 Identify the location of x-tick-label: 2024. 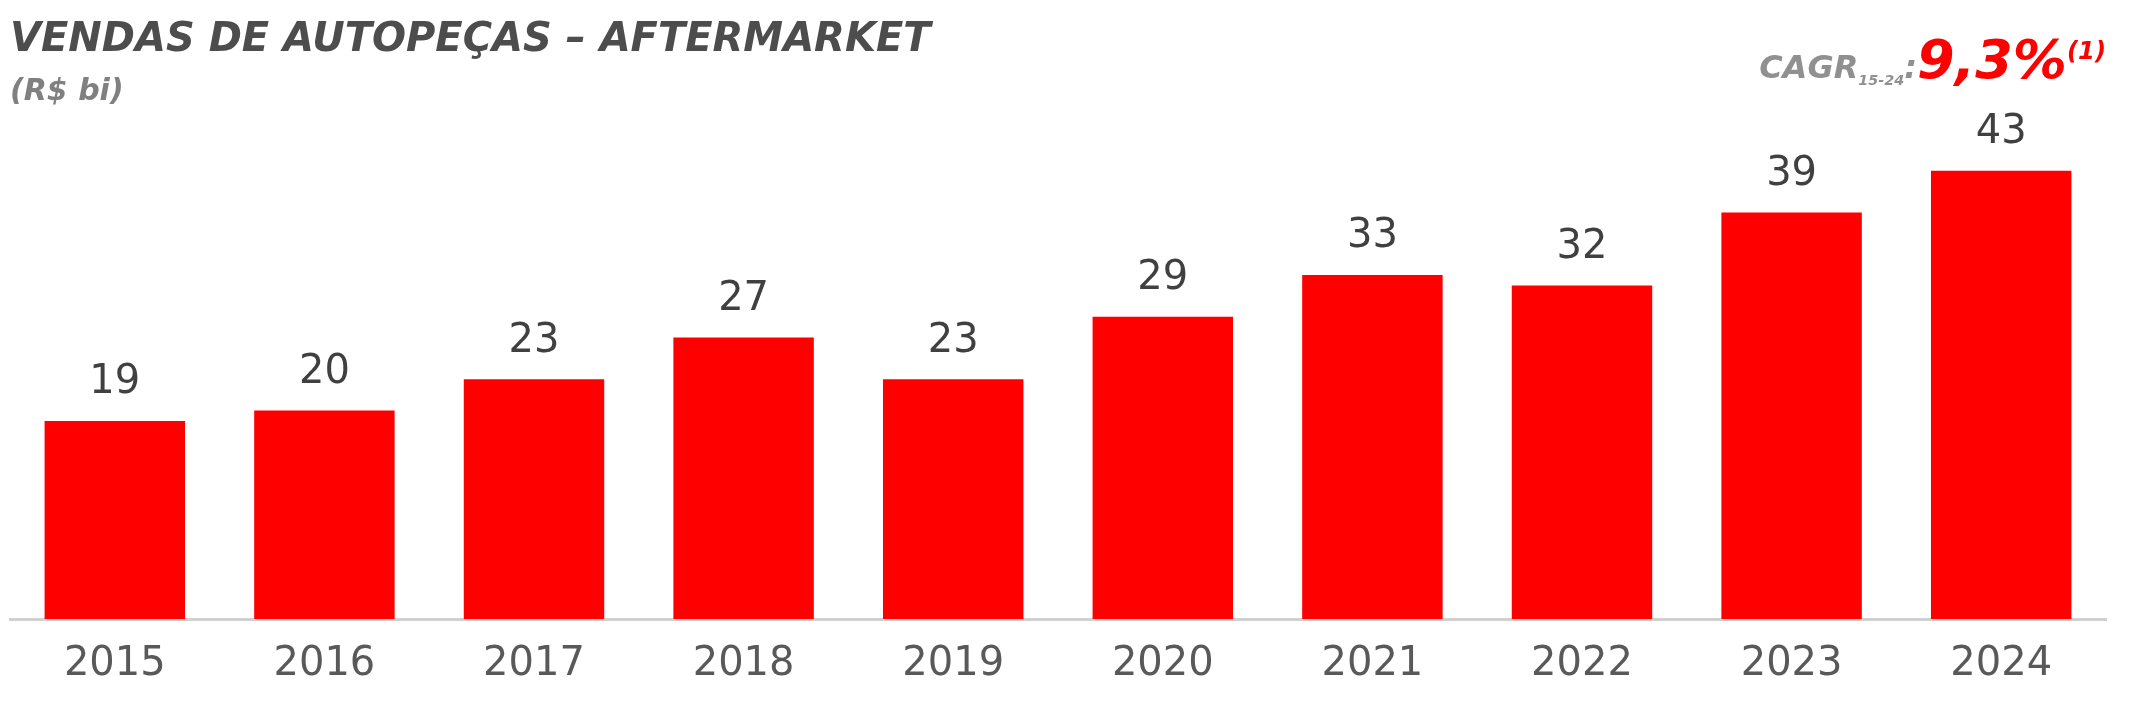
(2001, 661).